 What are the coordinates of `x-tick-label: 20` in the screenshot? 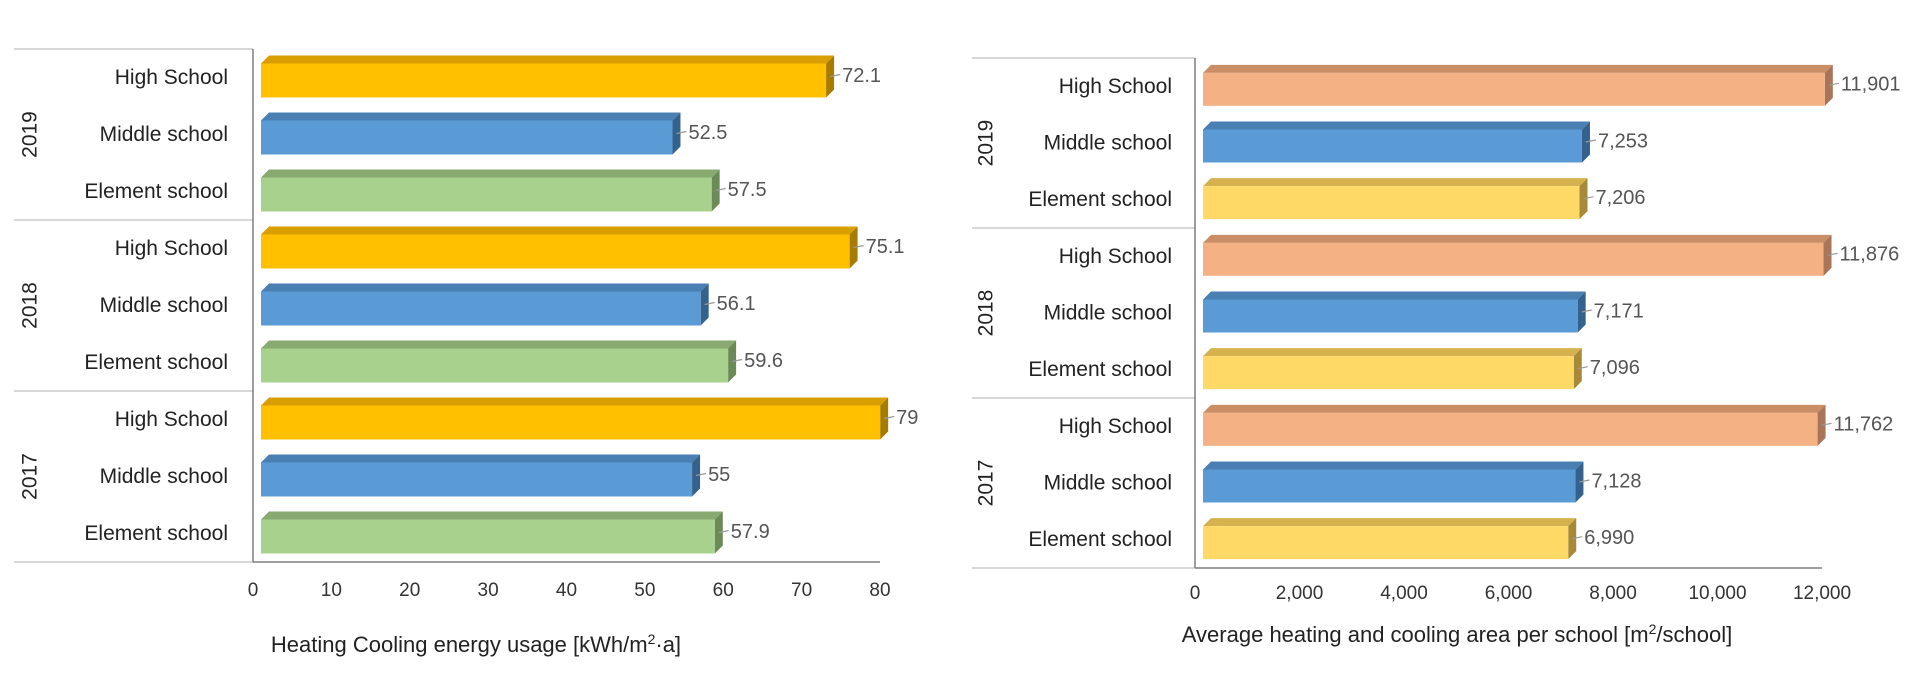 It's located at (409, 590).